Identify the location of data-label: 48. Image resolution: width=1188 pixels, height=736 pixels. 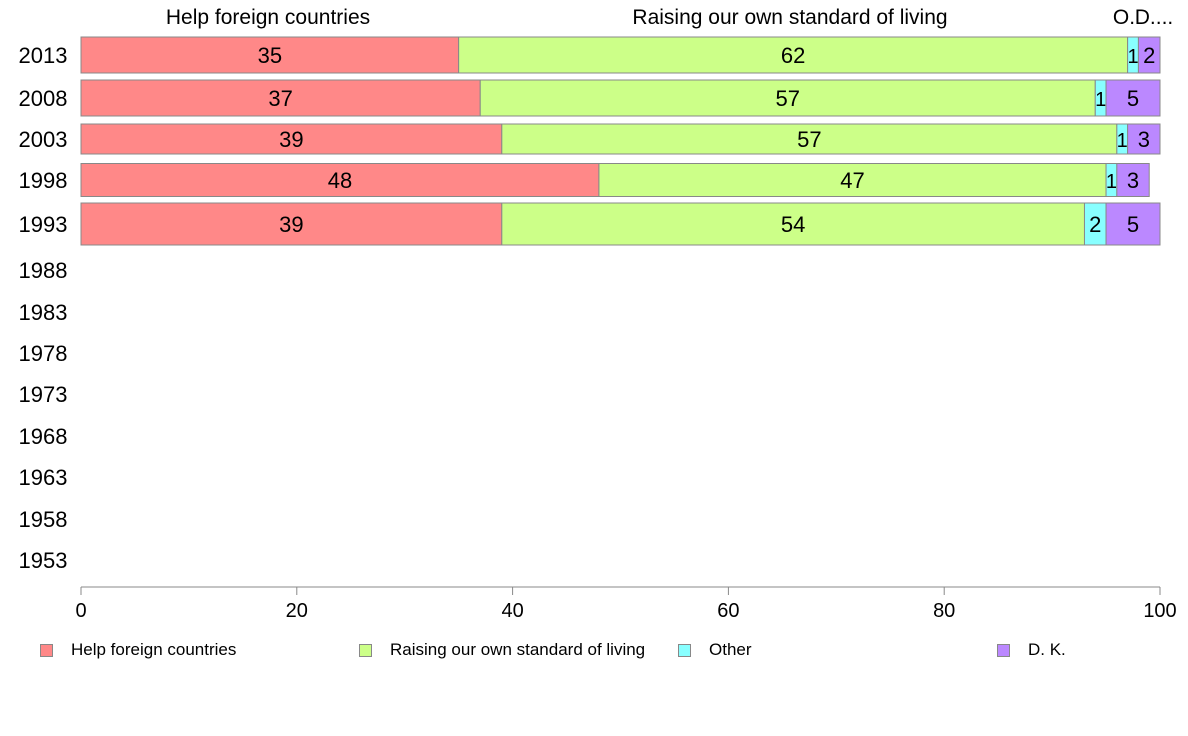
(340, 180).